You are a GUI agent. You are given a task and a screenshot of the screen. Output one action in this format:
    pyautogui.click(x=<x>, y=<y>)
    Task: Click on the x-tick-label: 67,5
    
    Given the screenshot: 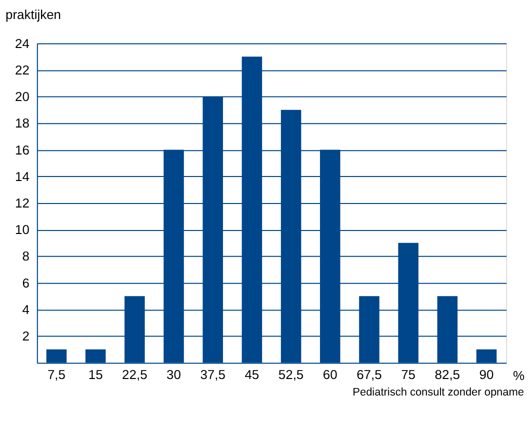 What is the action you would take?
    pyautogui.click(x=369, y=374)
    